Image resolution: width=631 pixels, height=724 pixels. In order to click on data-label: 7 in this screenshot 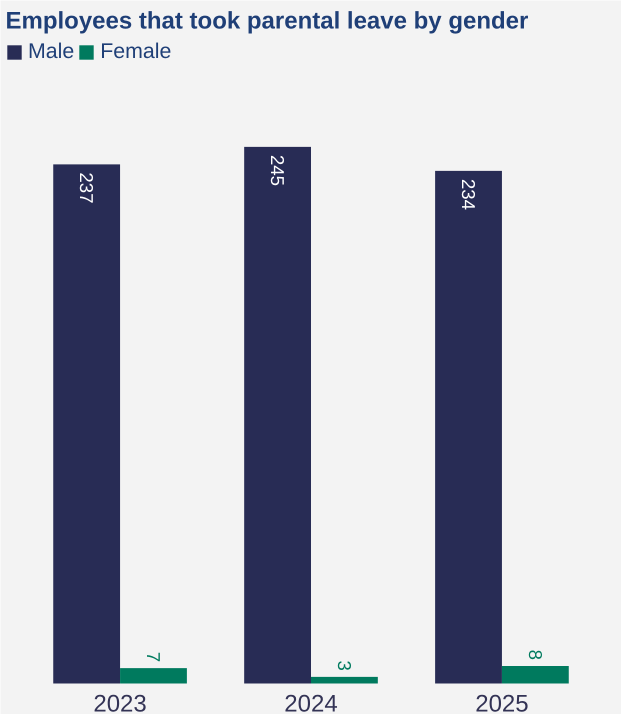, I will do `click(153, 657)`.